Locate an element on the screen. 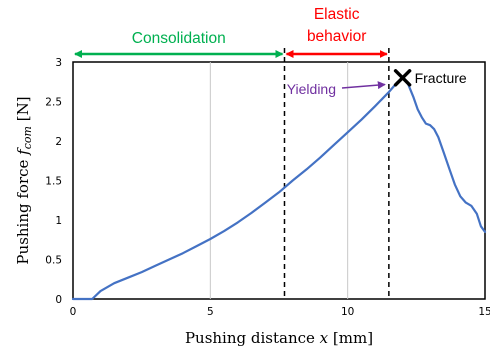 The image size is (490, 351). y-axis-title-unit: [N] is located at coordinates (23, 111).